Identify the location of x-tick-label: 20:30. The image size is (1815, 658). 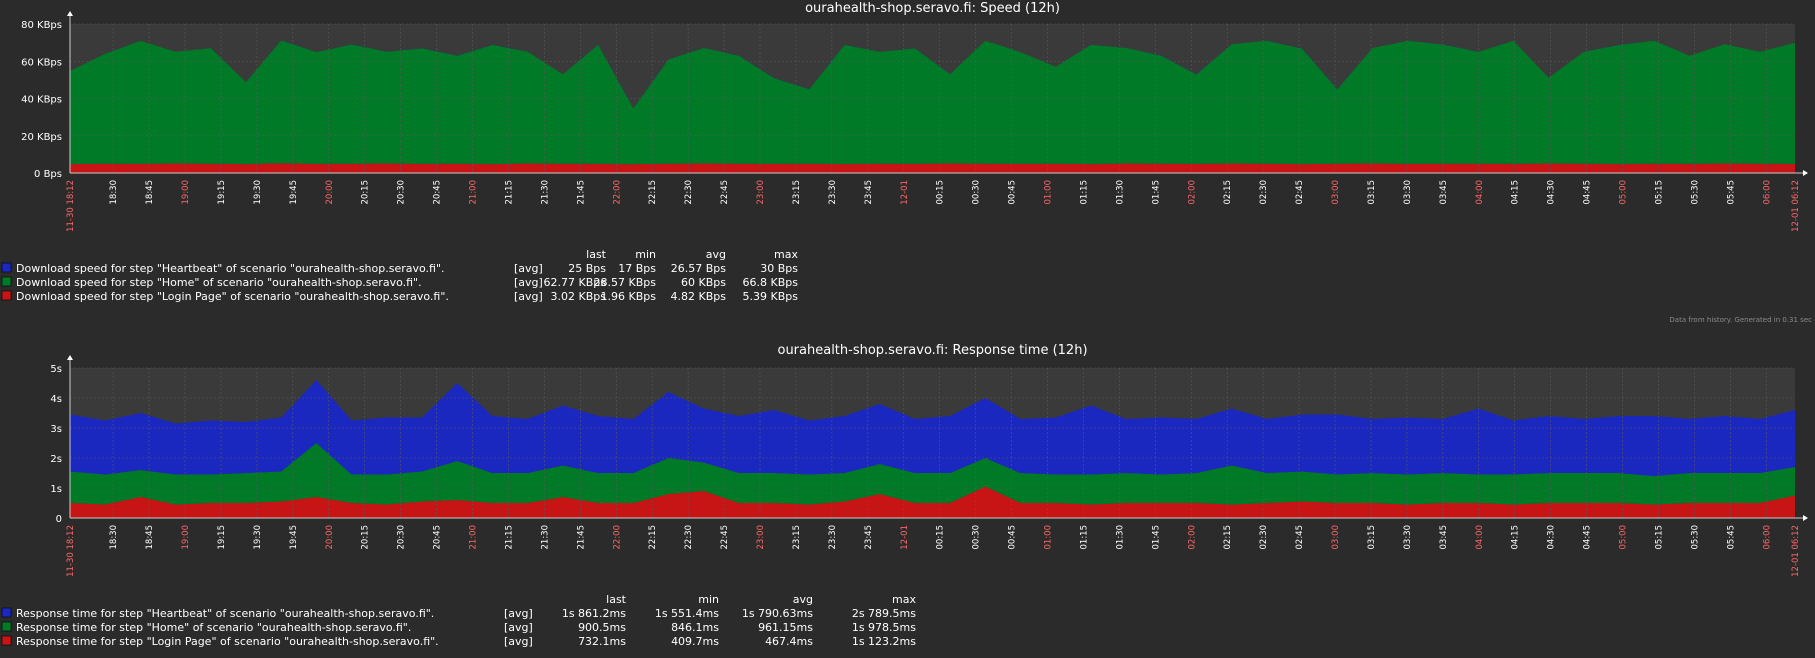
(402, 537).